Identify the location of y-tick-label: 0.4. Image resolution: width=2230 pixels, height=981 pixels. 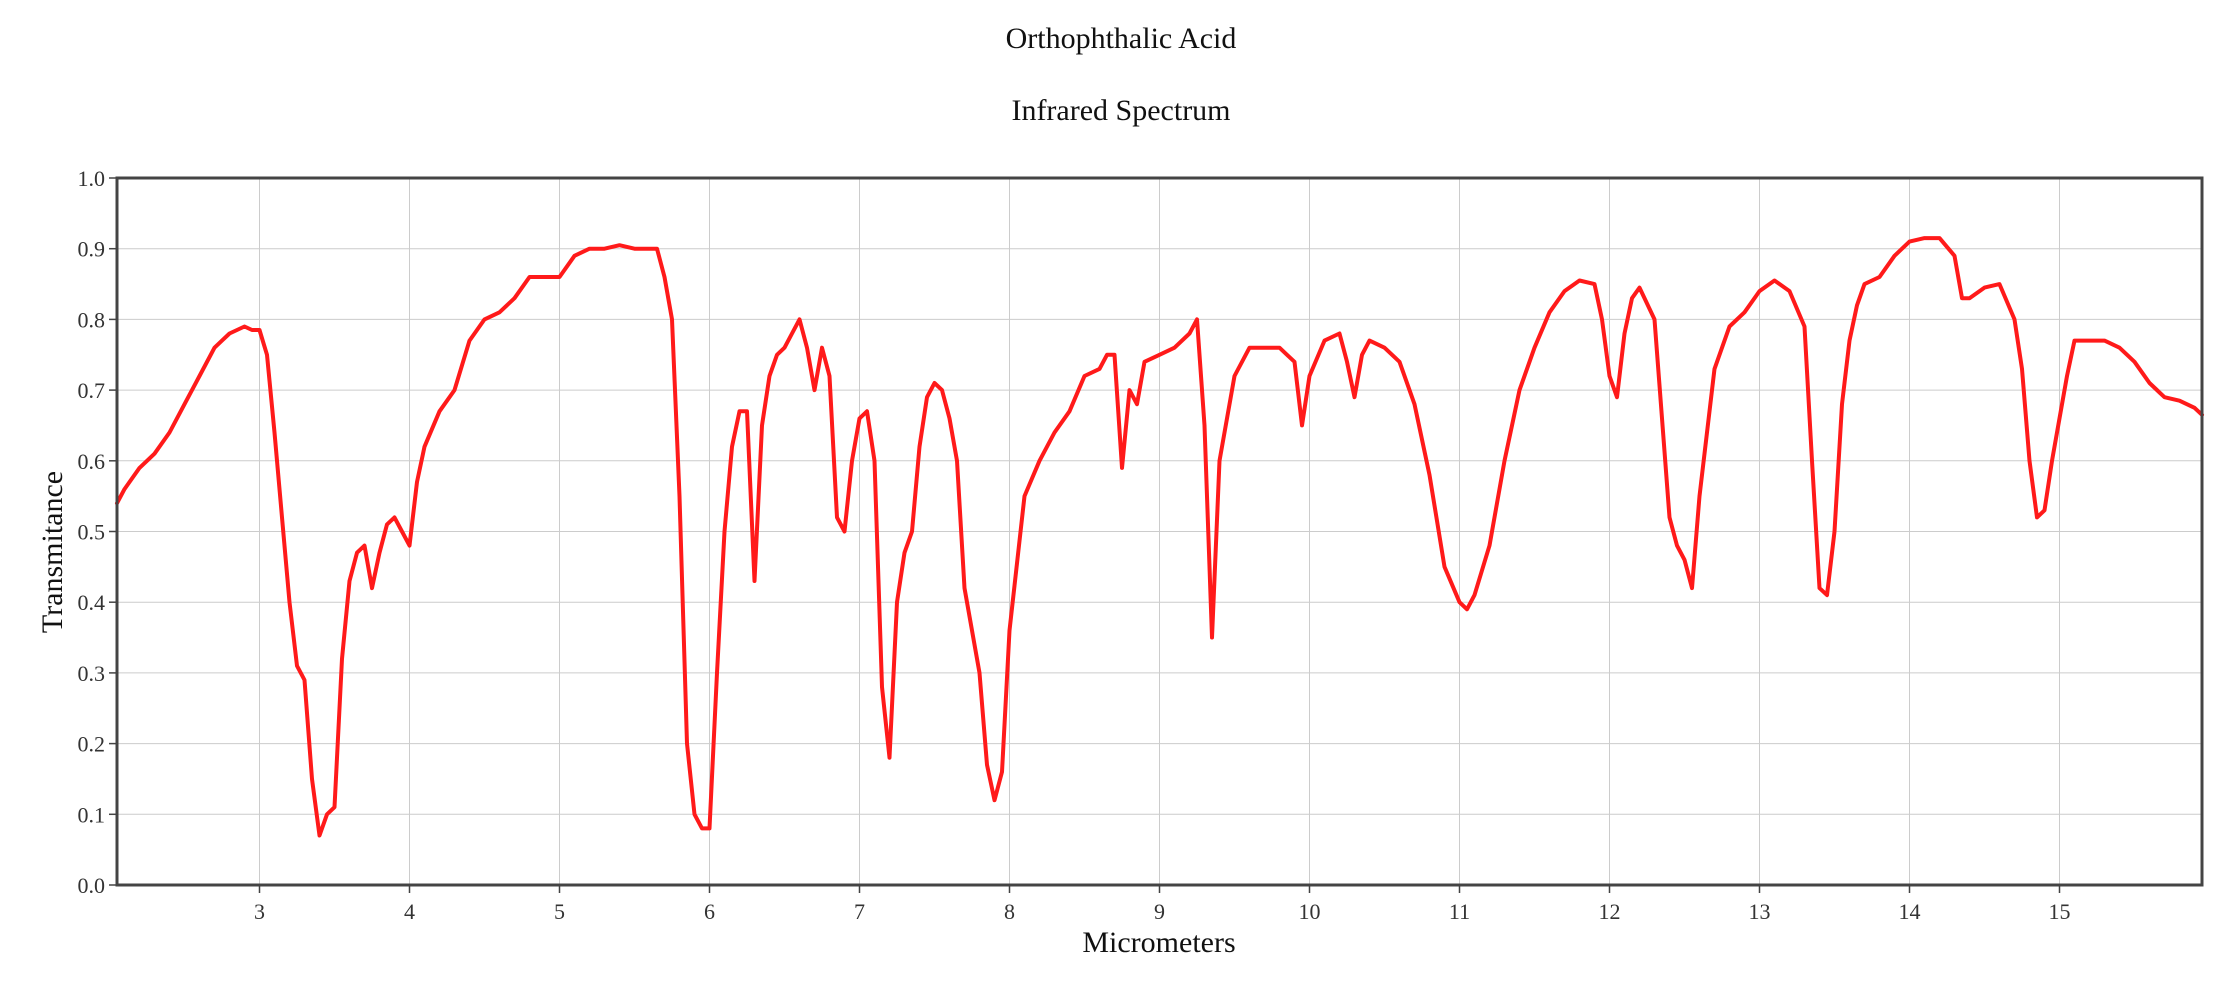
(92, 602).